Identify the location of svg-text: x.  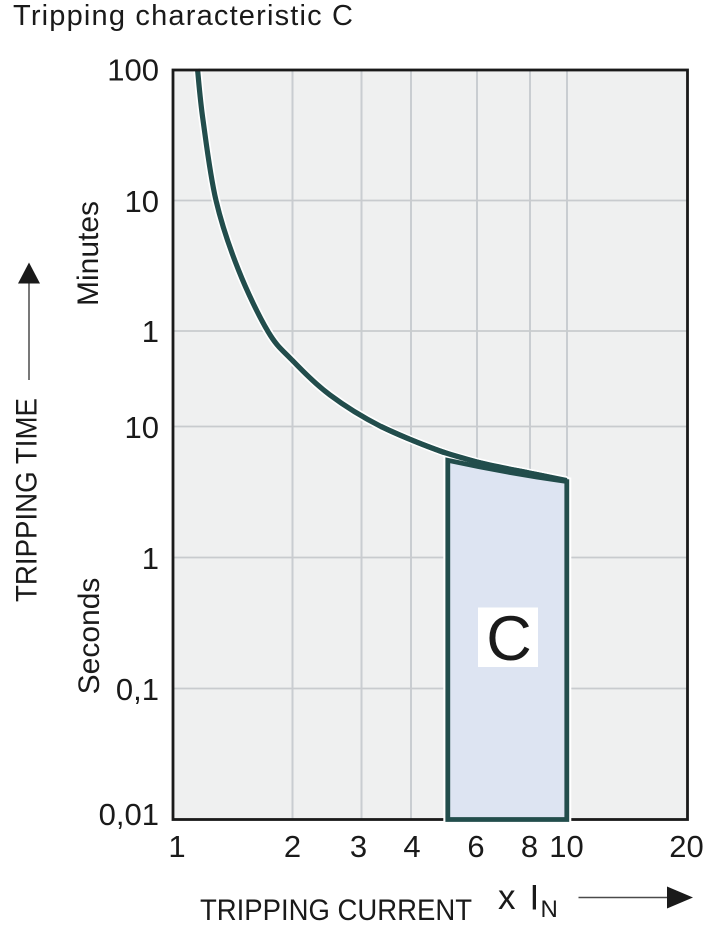
(507, 897).